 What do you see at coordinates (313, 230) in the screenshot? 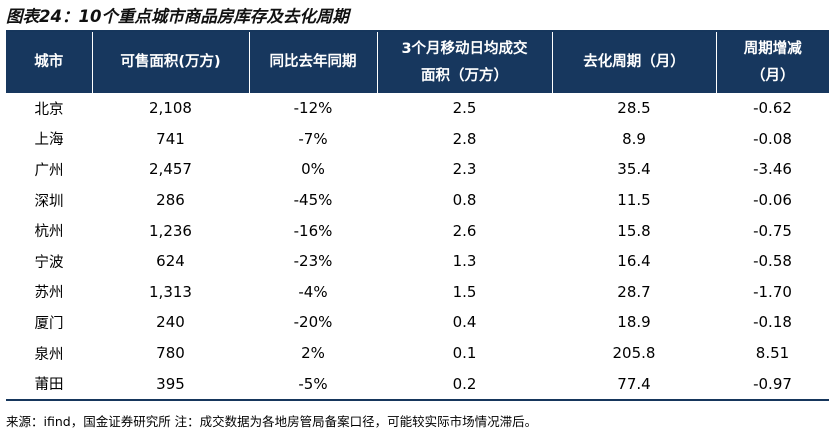
I see `table-cell: -16%` at bounding box center [313, 230].